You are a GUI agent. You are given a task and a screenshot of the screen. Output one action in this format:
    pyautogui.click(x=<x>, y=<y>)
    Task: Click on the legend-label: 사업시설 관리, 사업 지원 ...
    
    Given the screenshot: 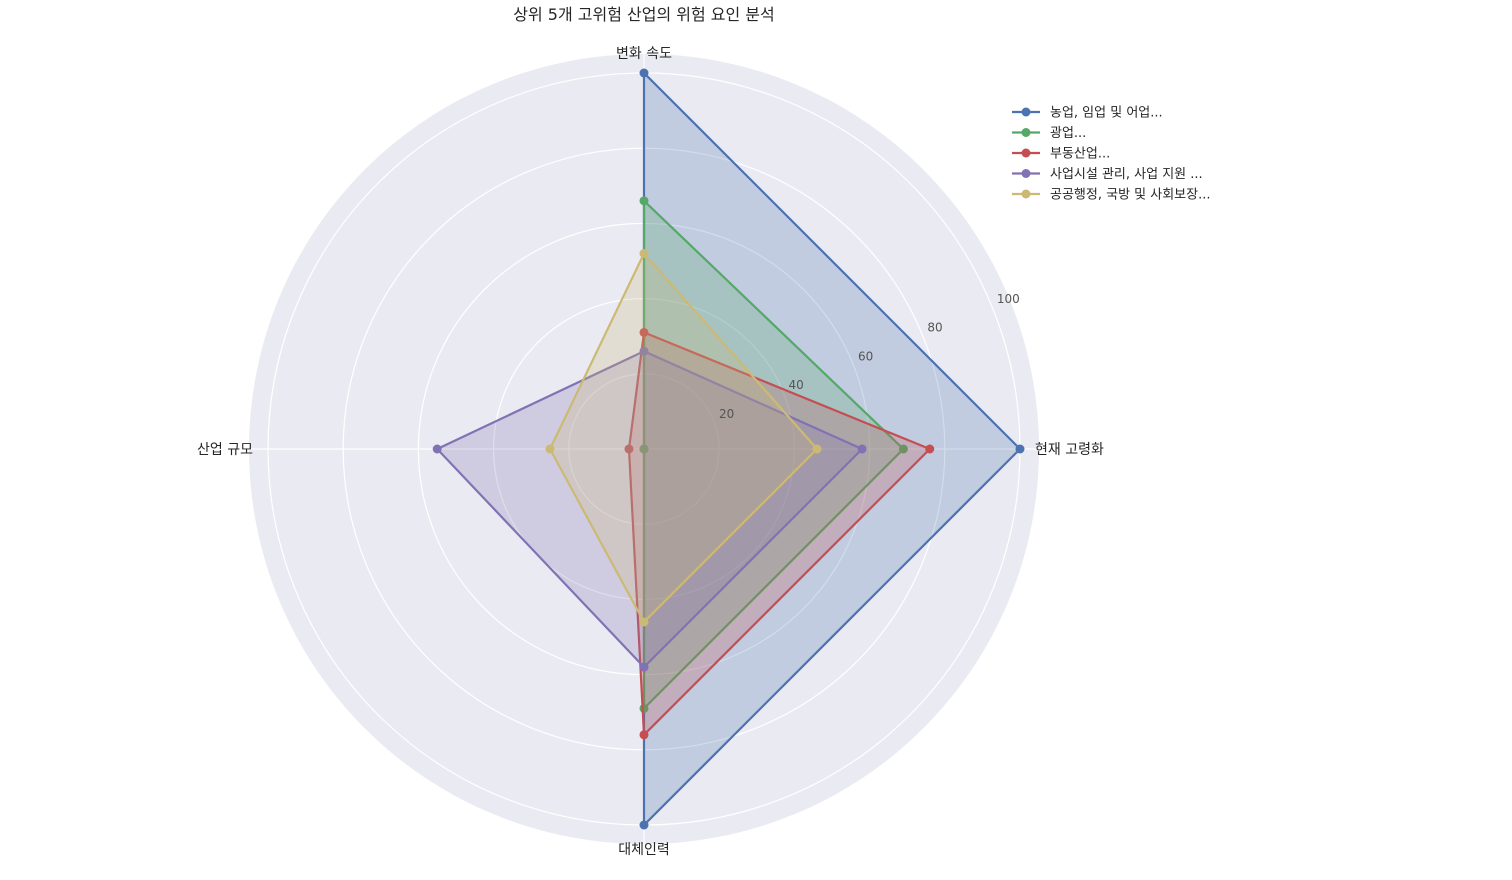 What is the action you would take?
    pyautogui.click(x=1126, y=174)
    